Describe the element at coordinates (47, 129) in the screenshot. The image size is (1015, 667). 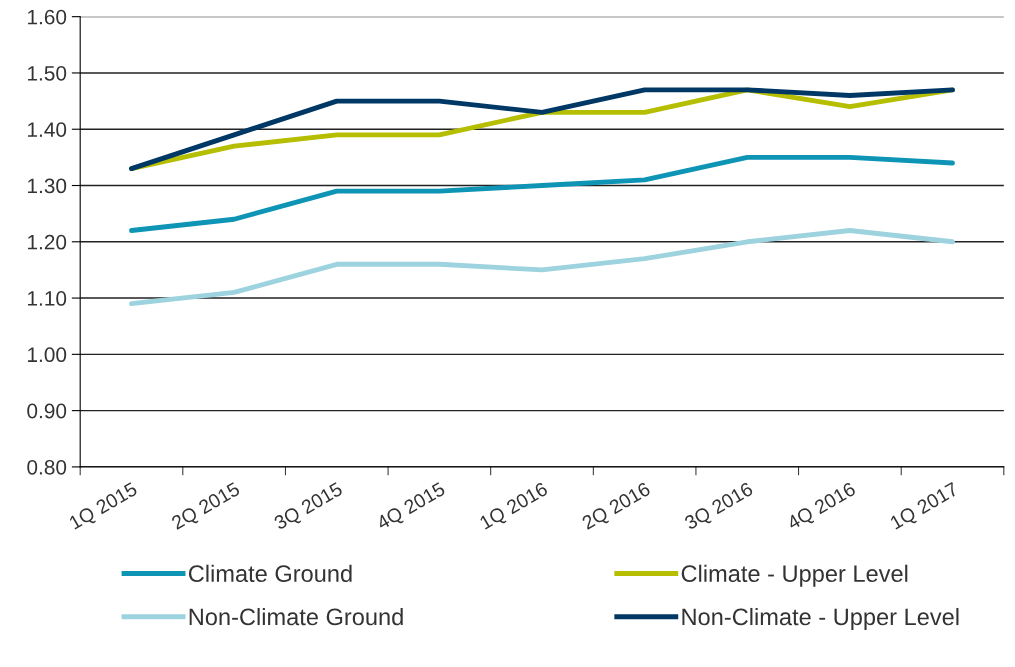
I see `y-tick-label: 1.40` at that location.